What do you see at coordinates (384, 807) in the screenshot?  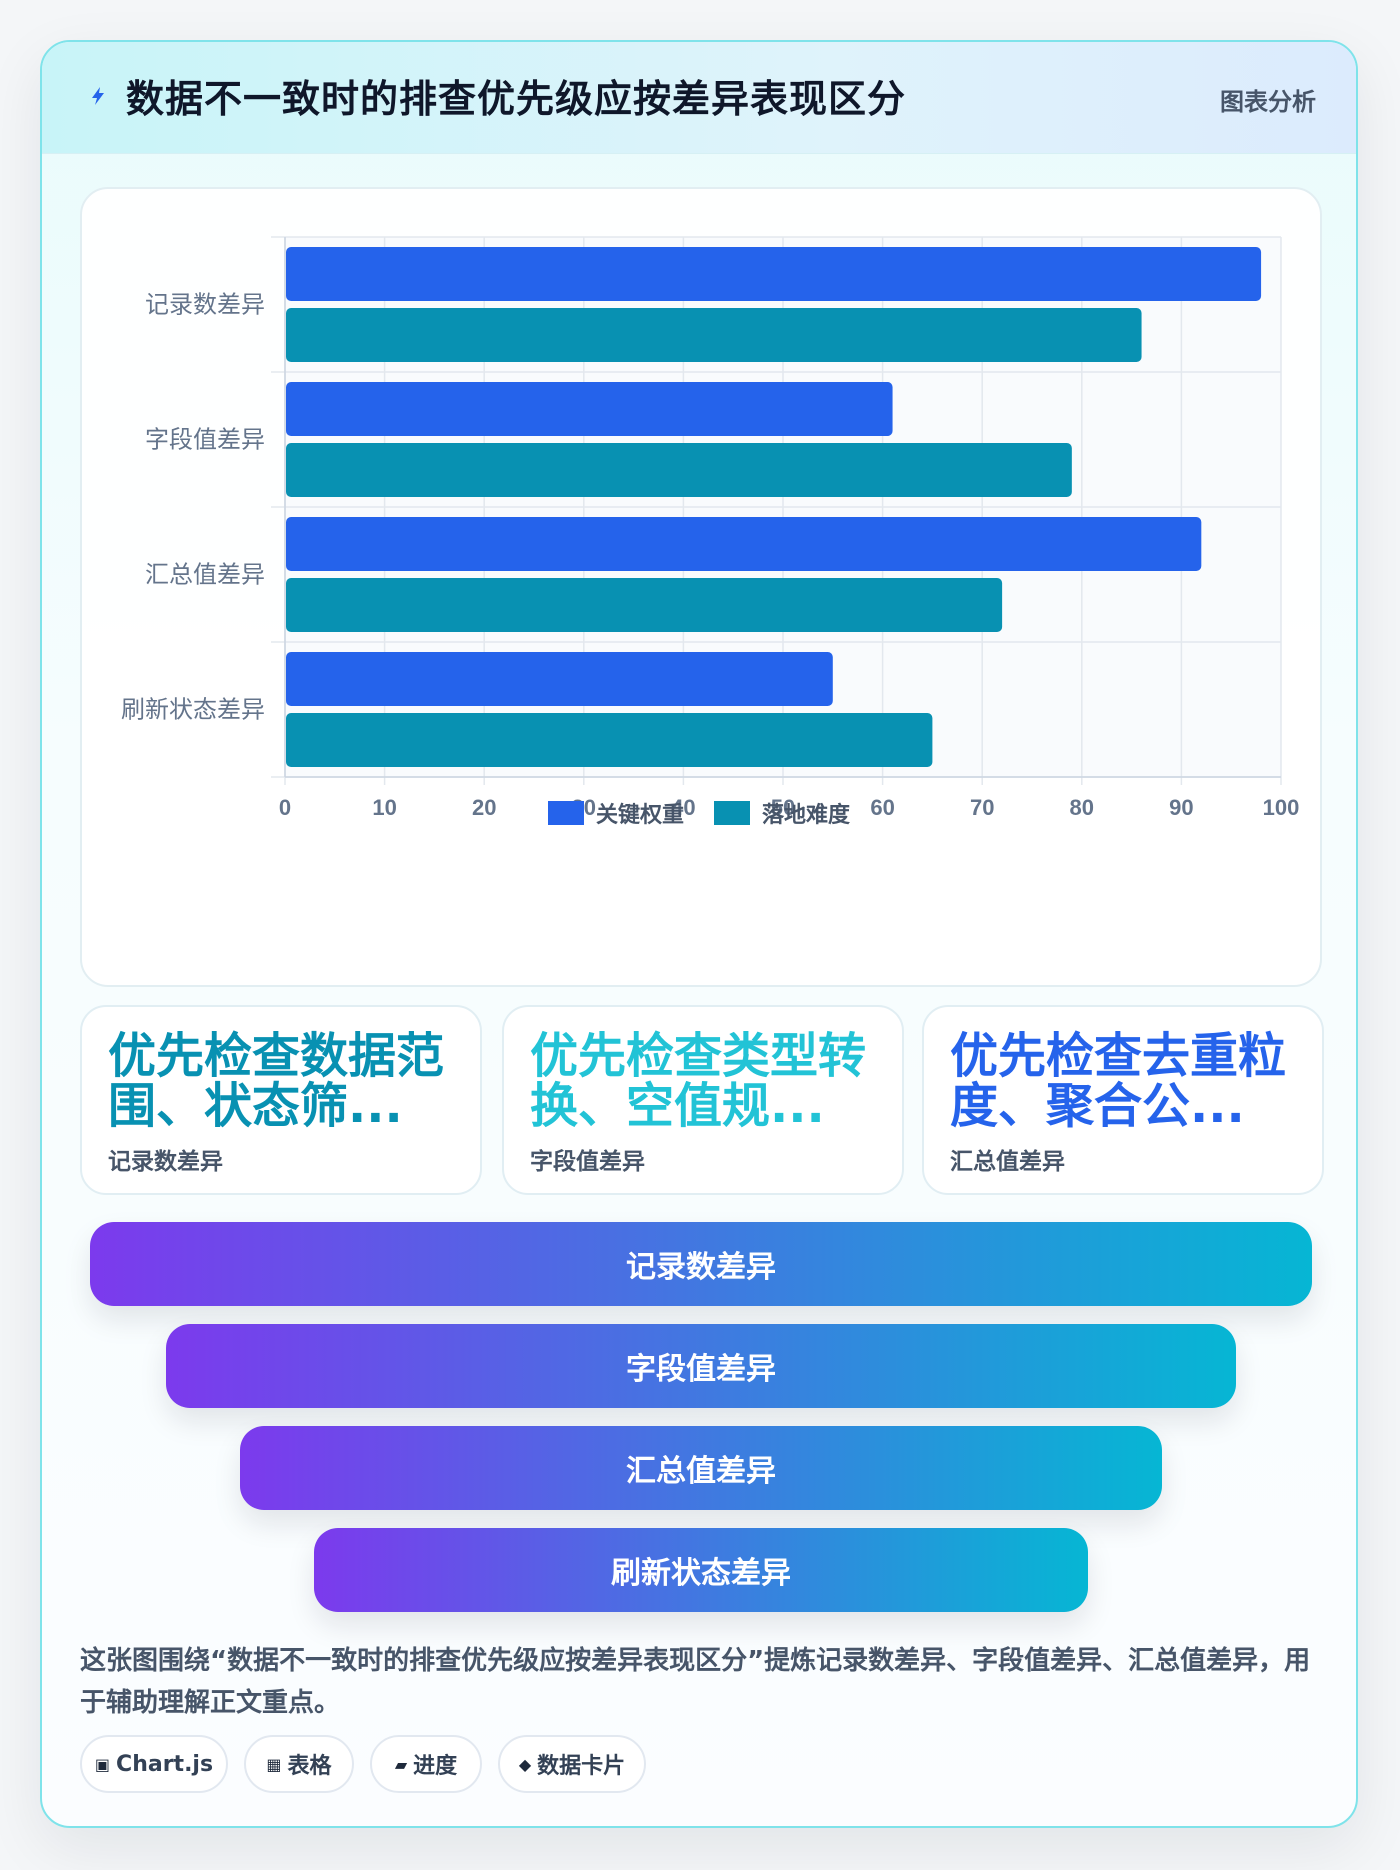 I see `x-tick-label: 10` at bounding box center [384, 807].